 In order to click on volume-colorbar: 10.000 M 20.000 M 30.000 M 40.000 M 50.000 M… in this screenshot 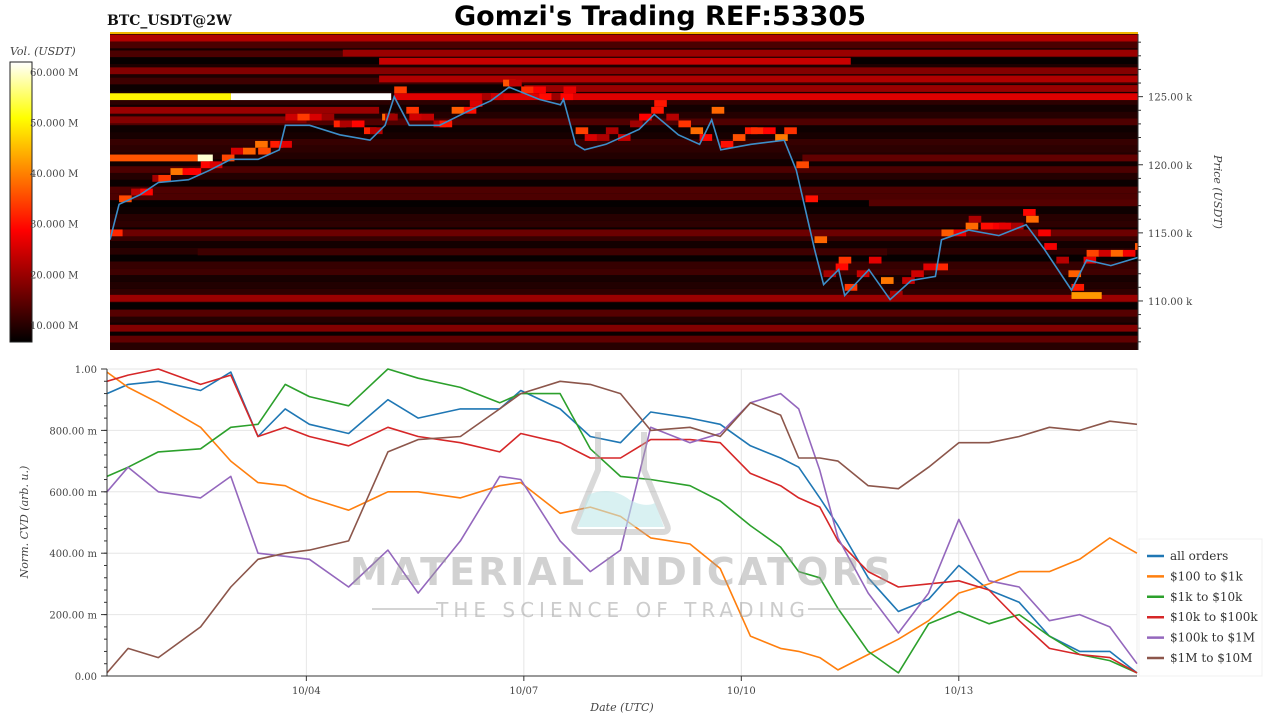, I will do `click(43, 202)`.